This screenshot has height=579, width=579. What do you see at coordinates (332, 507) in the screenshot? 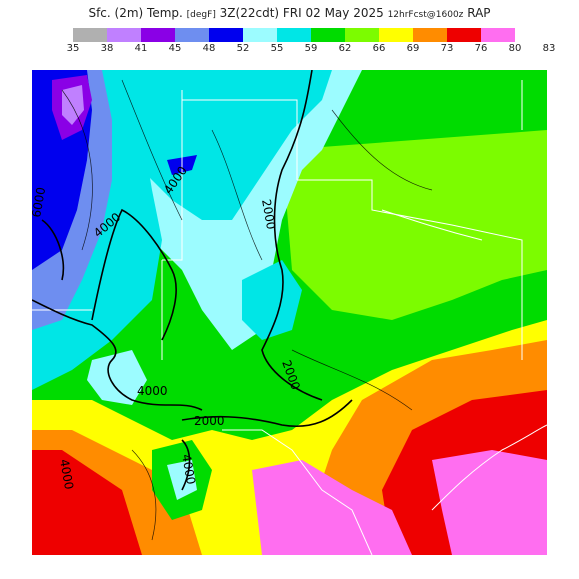
I see `field-76-south` at bounding box center [332, 507].